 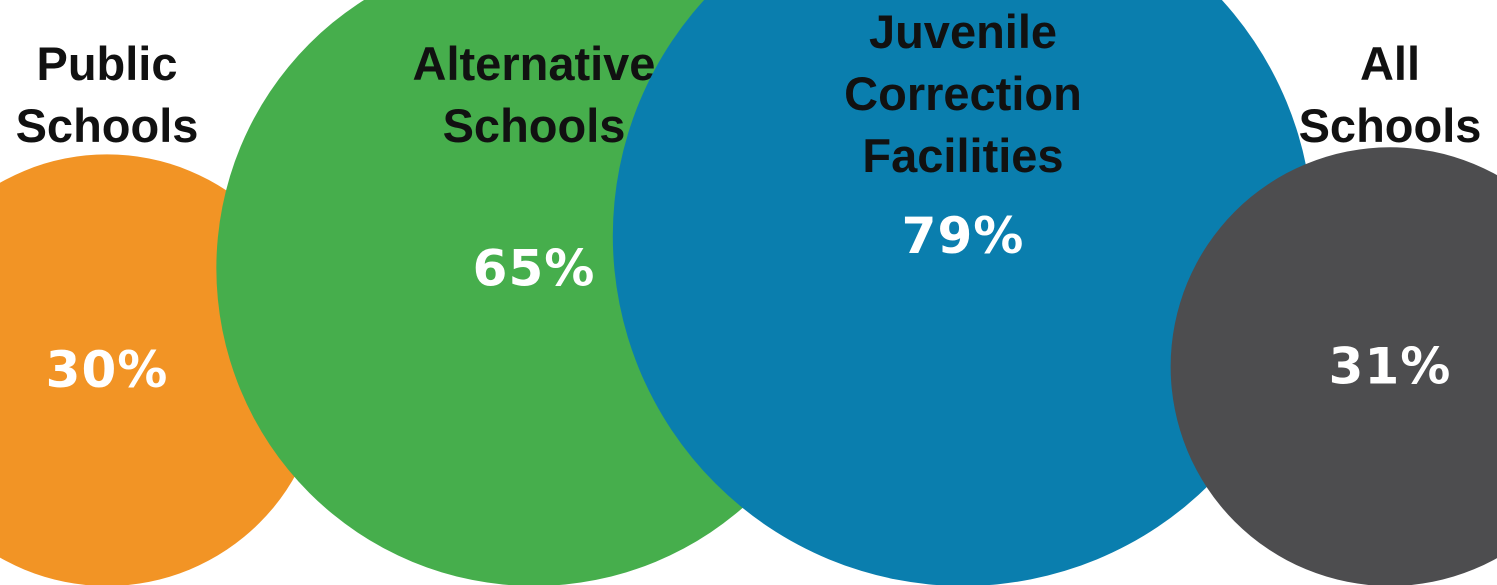 What do you see at coordinates (106, 63) in the screenshot?
I see `category-label-line: Public` at bounding box center [106, 63].